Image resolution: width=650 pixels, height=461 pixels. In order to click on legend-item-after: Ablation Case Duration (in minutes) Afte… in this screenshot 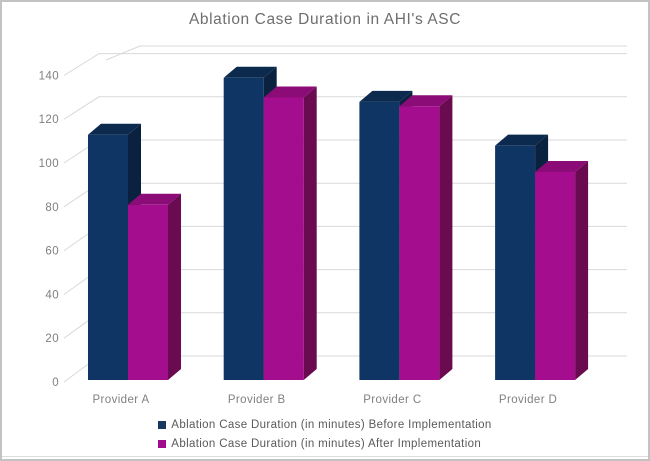, I will do `click(319, 443)`.